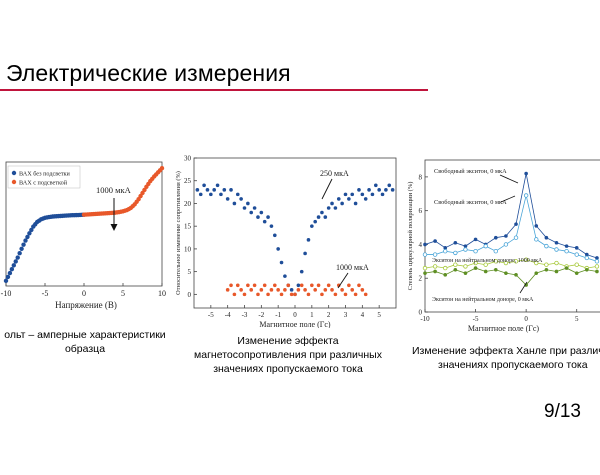 This screenshot has width=600, height=475. Describe the element at coordinates (421, 211) in the screenshot. I see `y-tick-label: 6` at that location.